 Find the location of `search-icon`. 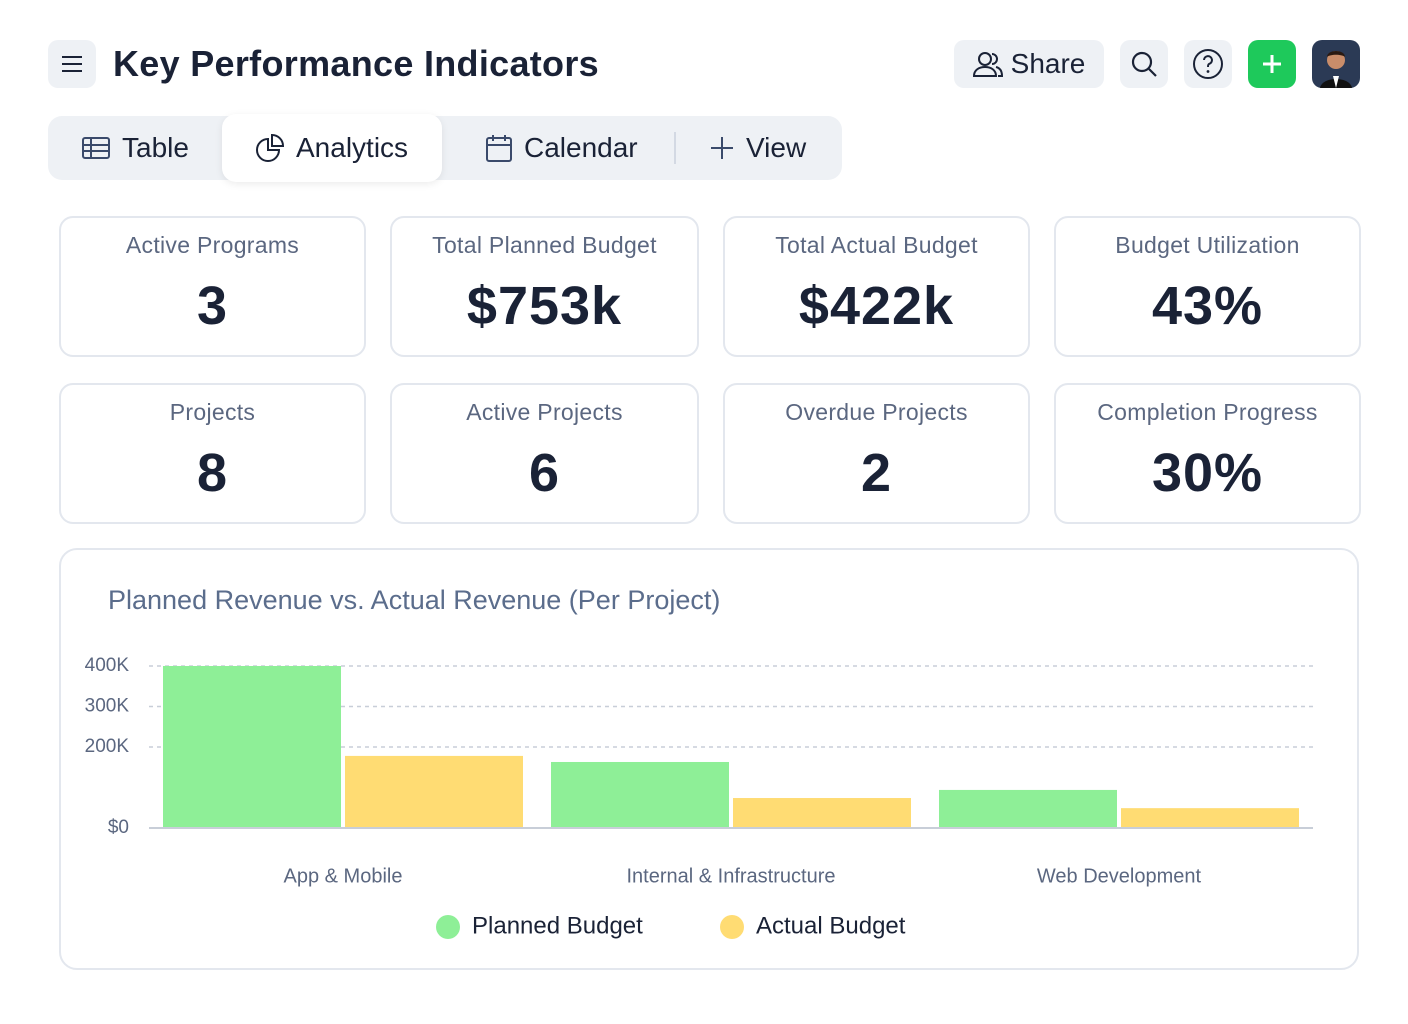

search-icon is located at coordinates (1144, 64).